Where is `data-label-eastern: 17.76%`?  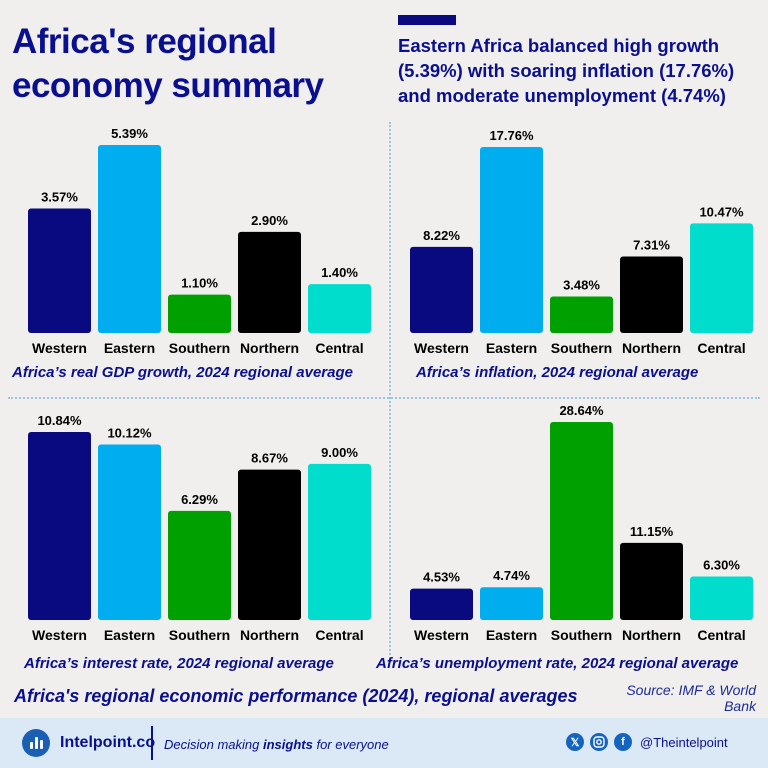
data-label-eastern: 17.76% is located at coordinates (511, 135).